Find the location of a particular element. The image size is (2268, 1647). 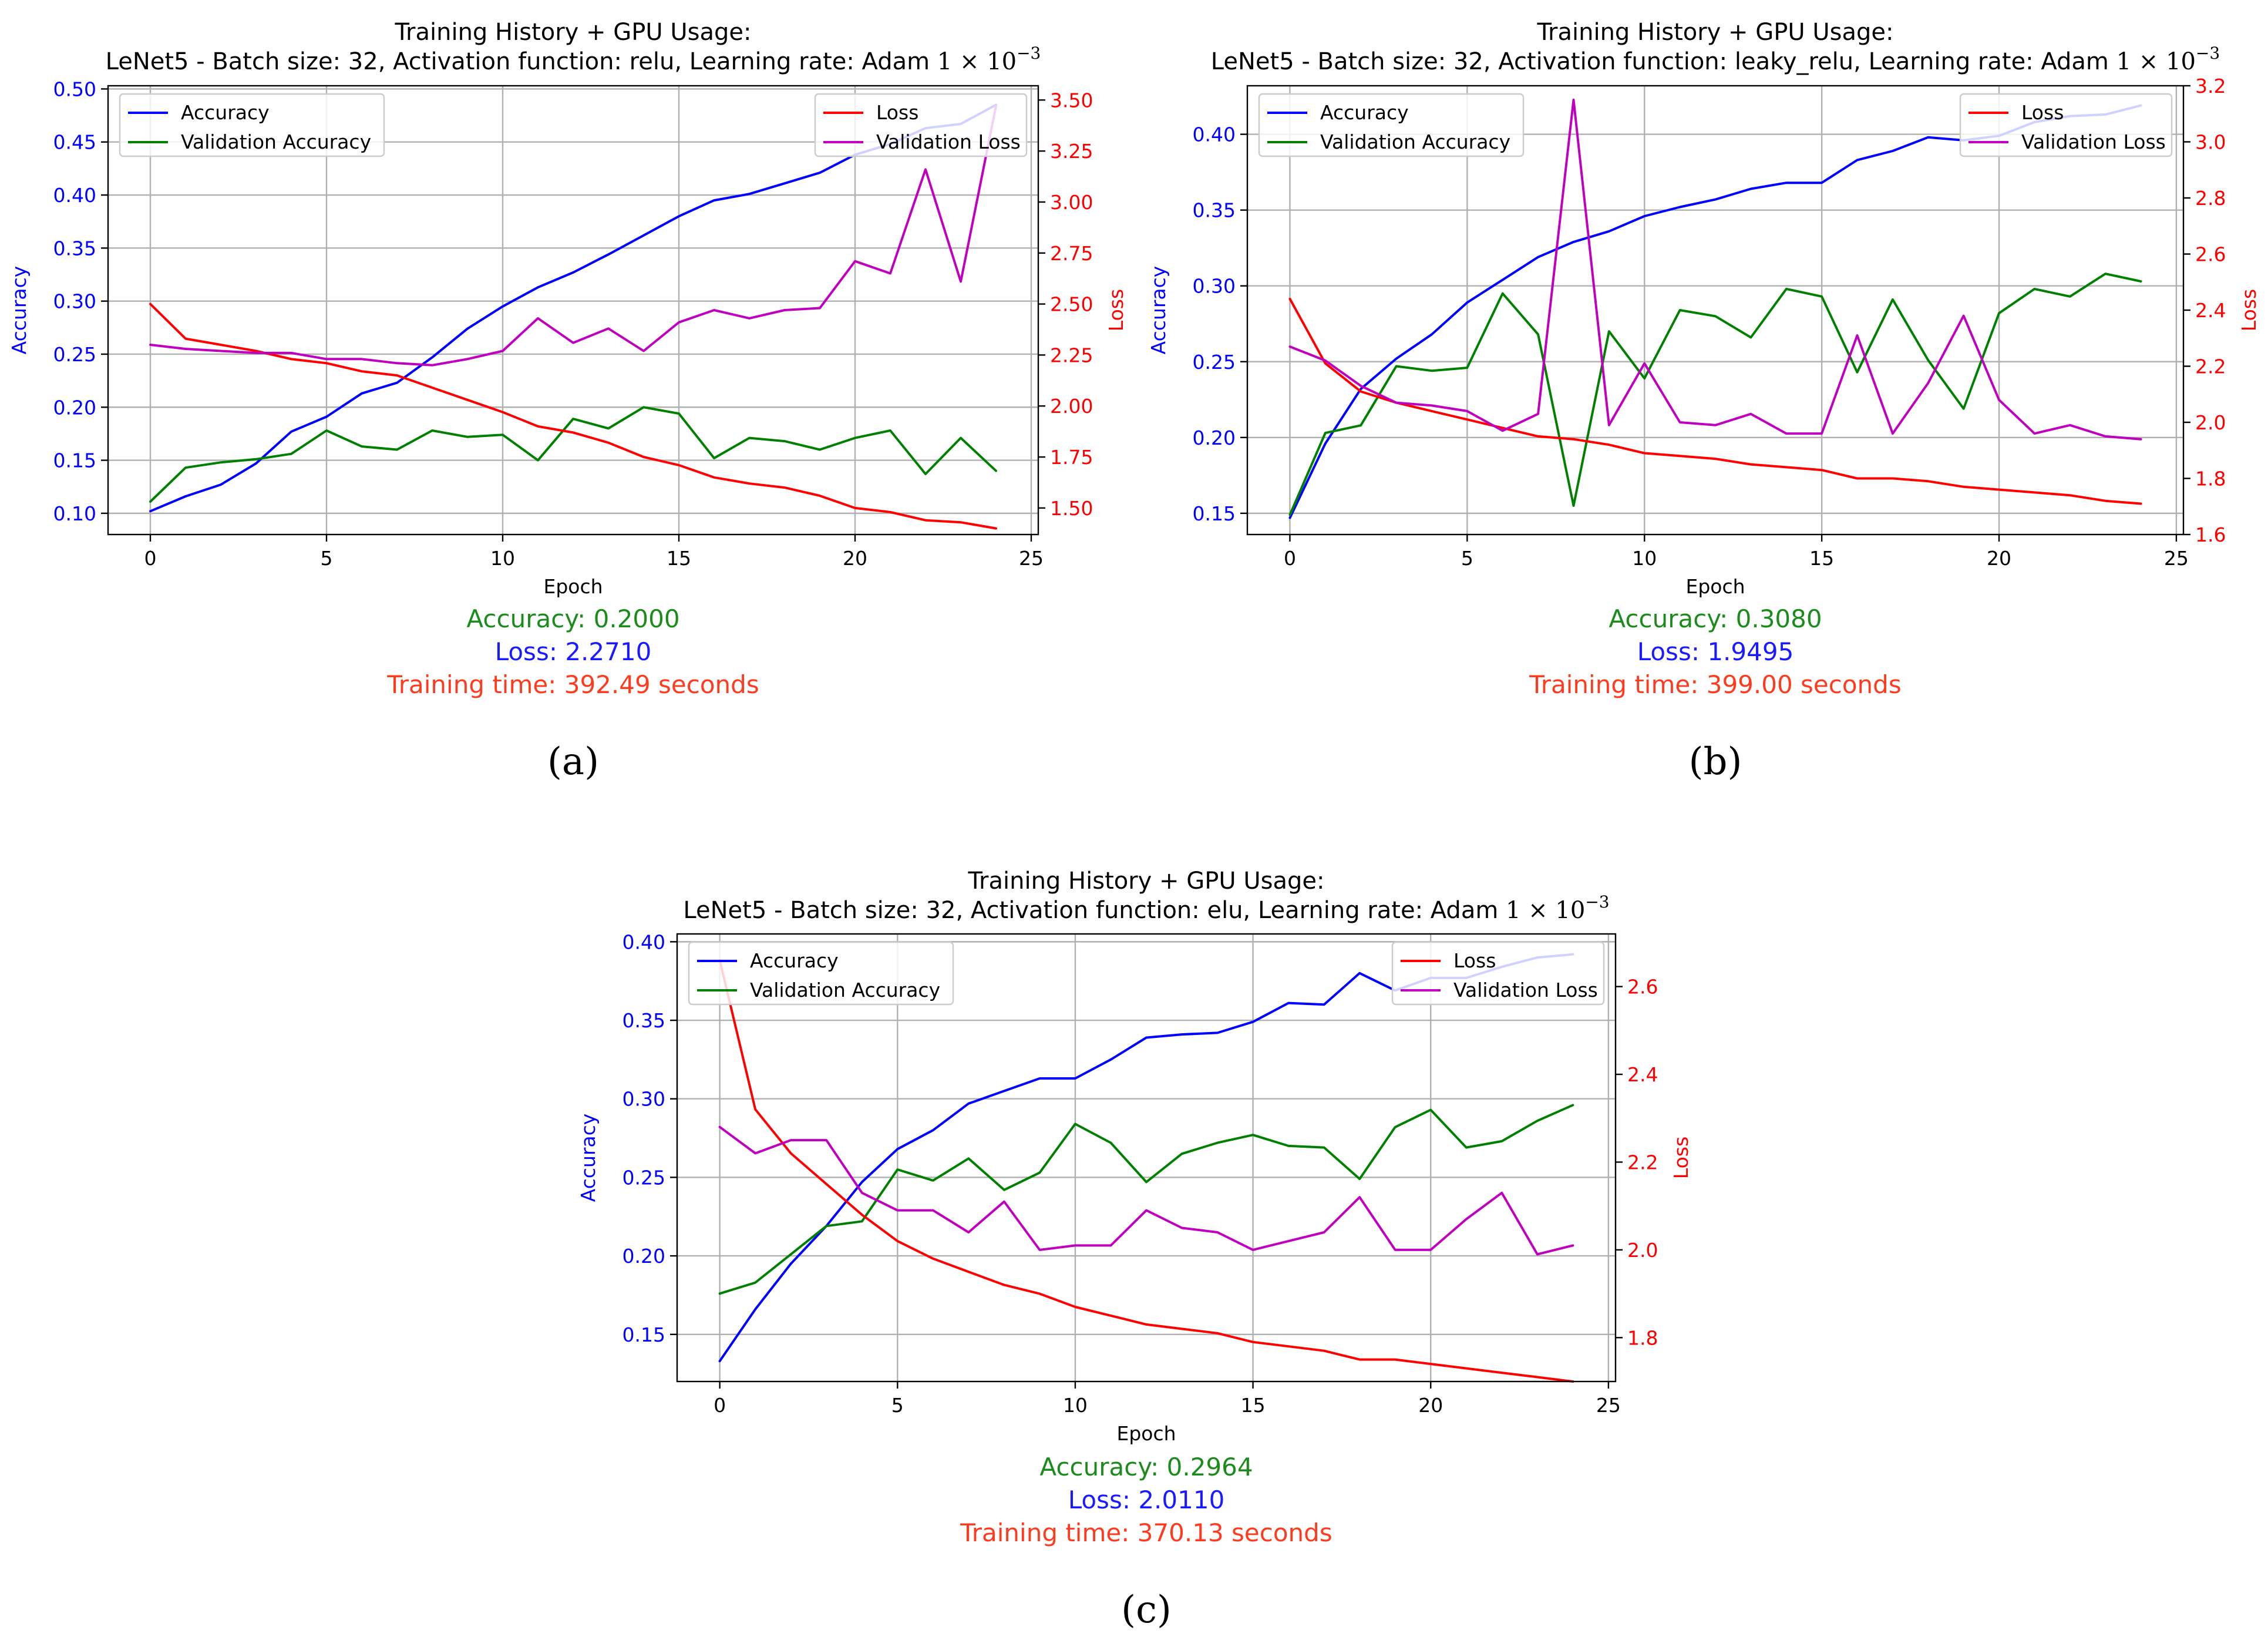

x-tick-label: 20 is located at coordinates (1999, 558).